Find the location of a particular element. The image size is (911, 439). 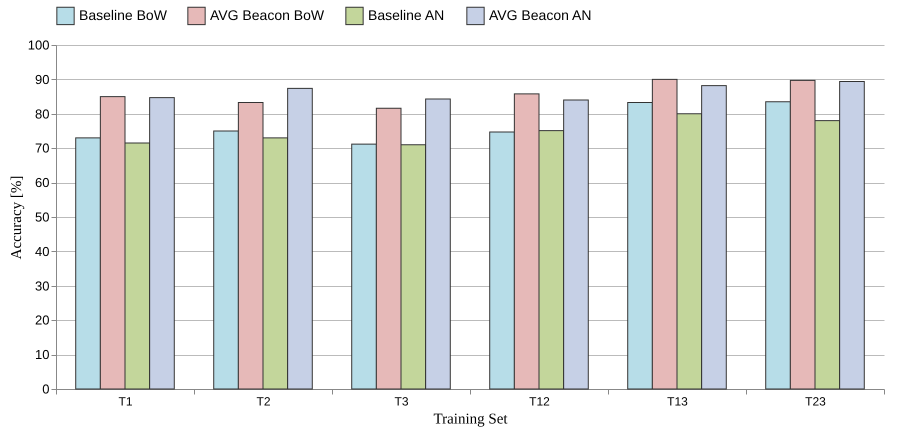

legend-label: Baseline AN is located at coordinates (406, 14).